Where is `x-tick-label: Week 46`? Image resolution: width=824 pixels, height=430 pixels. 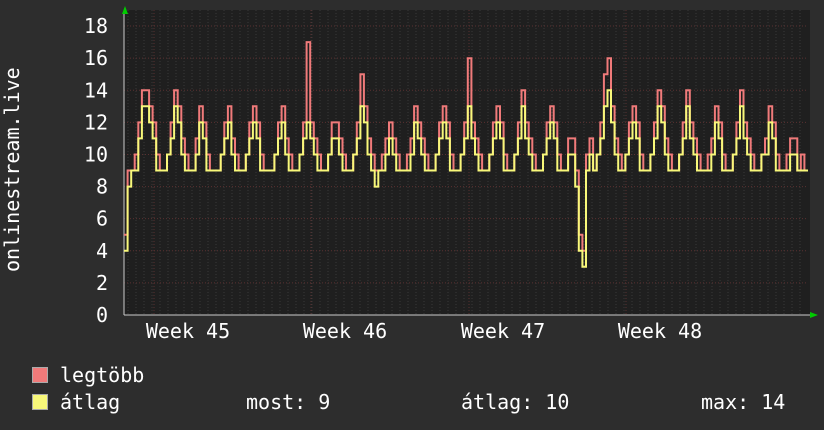 x-tick-label: Week 46 is located at coordinates (345, 331).